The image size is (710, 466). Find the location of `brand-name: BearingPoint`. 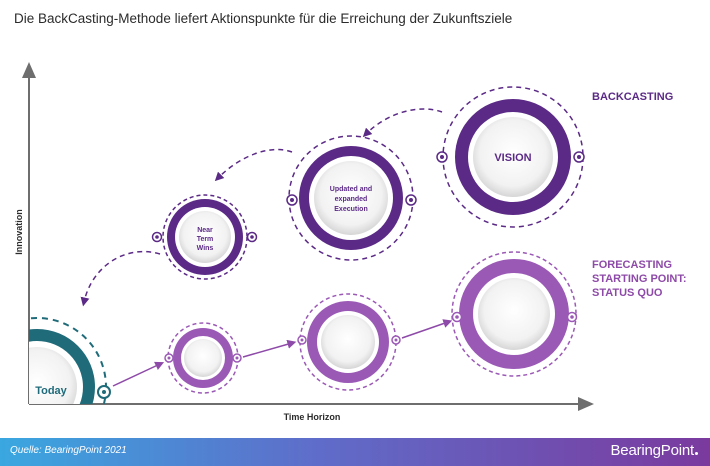

brand-name: BearingPoint is located at coordinates (652, 450).